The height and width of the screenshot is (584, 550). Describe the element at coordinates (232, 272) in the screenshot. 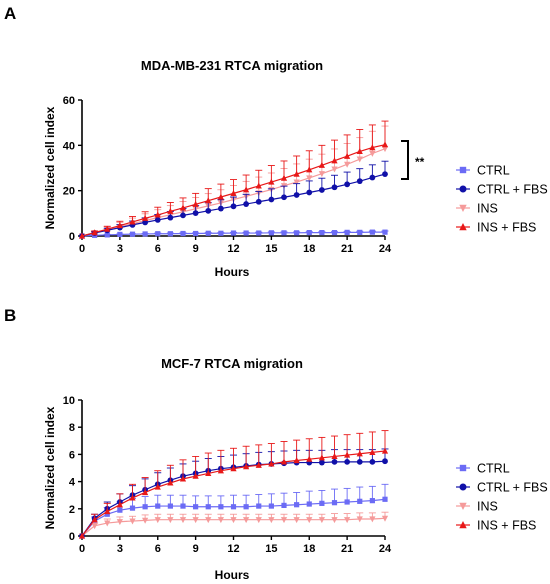

I see `chart-a-xlabel: Hours` at that location.